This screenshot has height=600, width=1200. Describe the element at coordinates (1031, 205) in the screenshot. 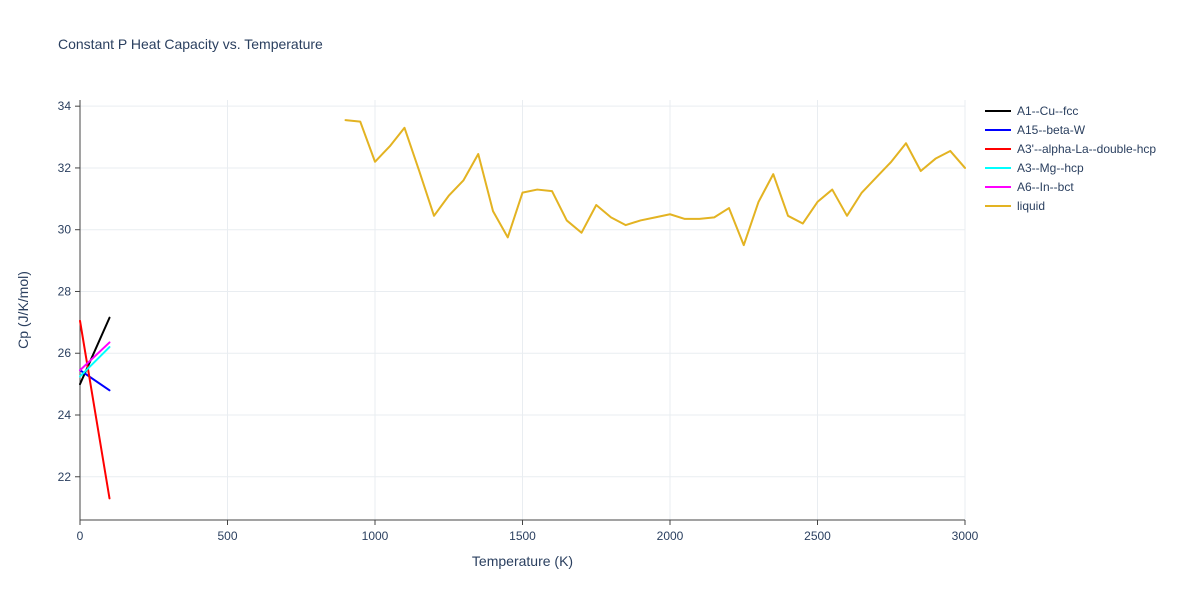

I see `legend-label: liquid` at that location.